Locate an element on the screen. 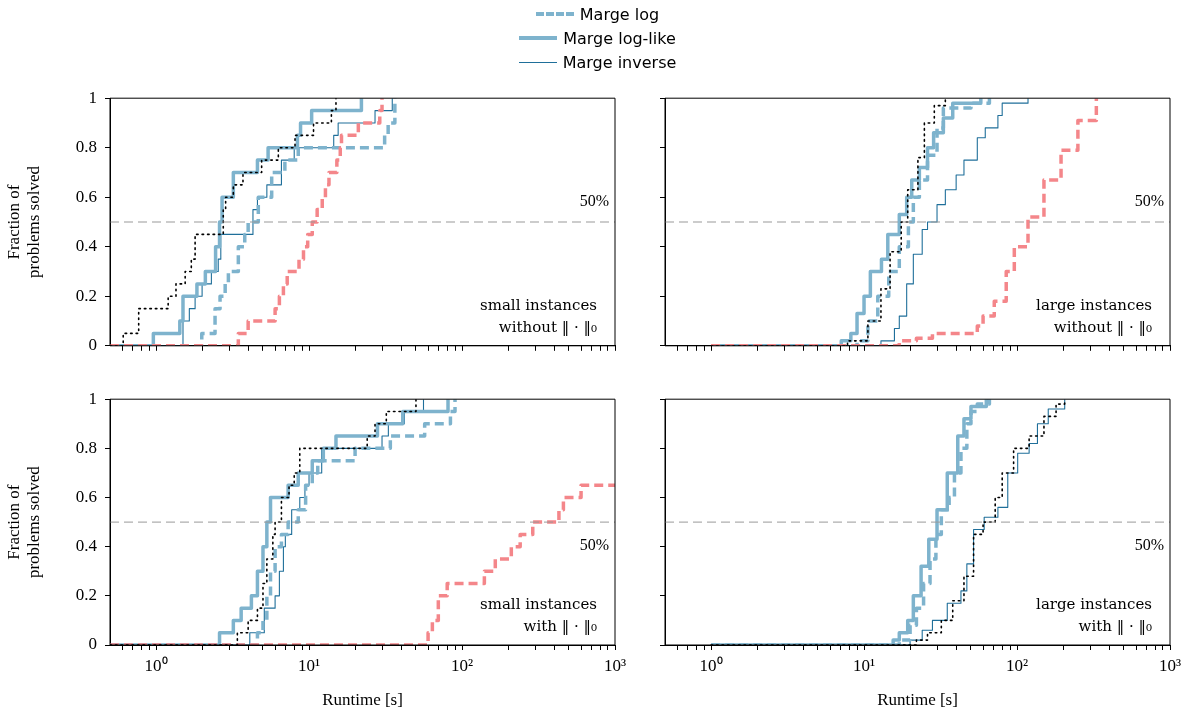  annotation: large instances with ‖ · ‖₀ is located at coordinates (1094, 615).